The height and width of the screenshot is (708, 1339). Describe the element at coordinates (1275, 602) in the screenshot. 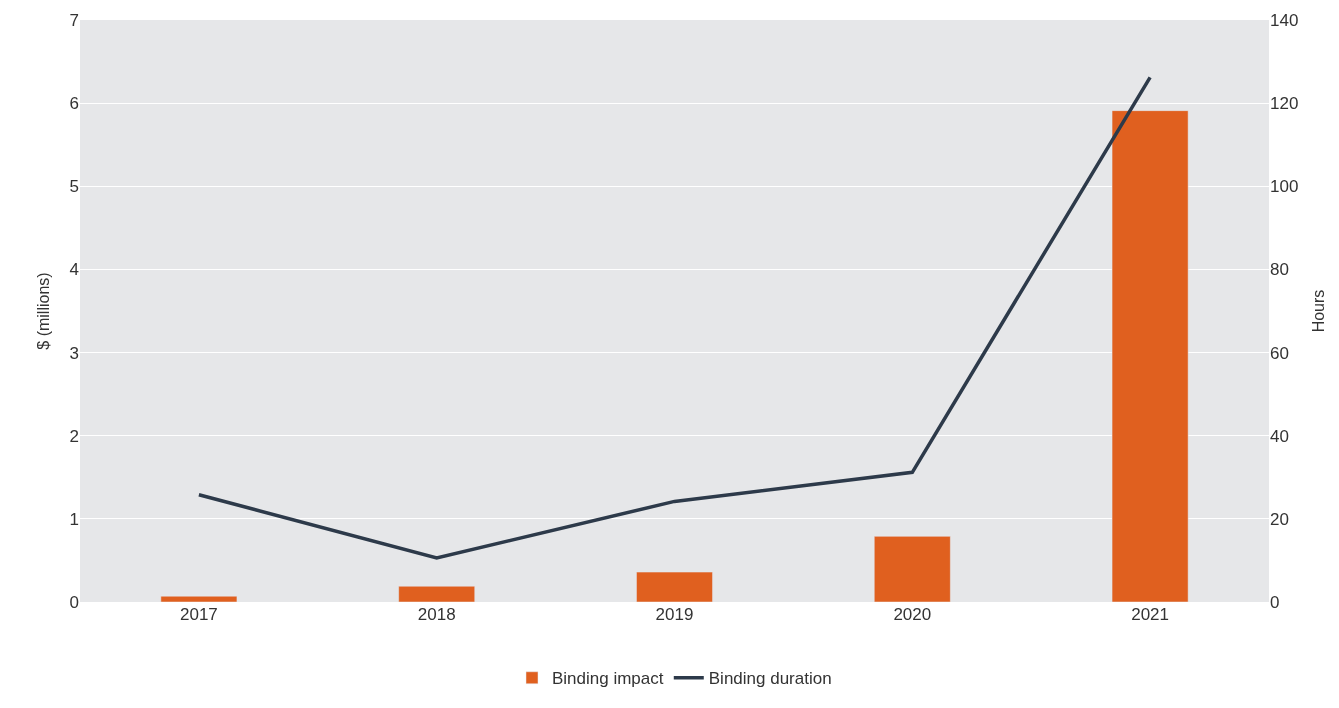

I see `y2-tick-label: 0` at that location.